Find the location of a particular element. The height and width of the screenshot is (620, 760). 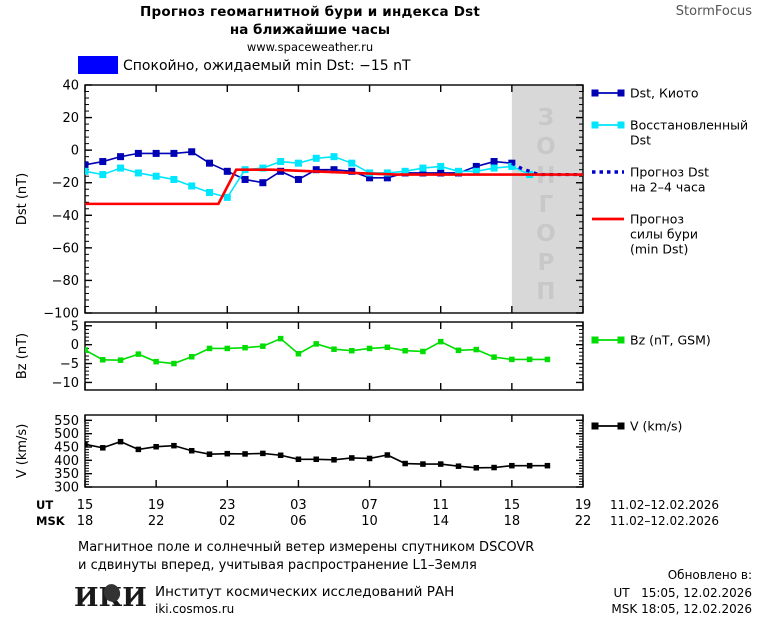

updated-ut: UT 15:05, 12.02.2026 is located at coordinates (682, 593).